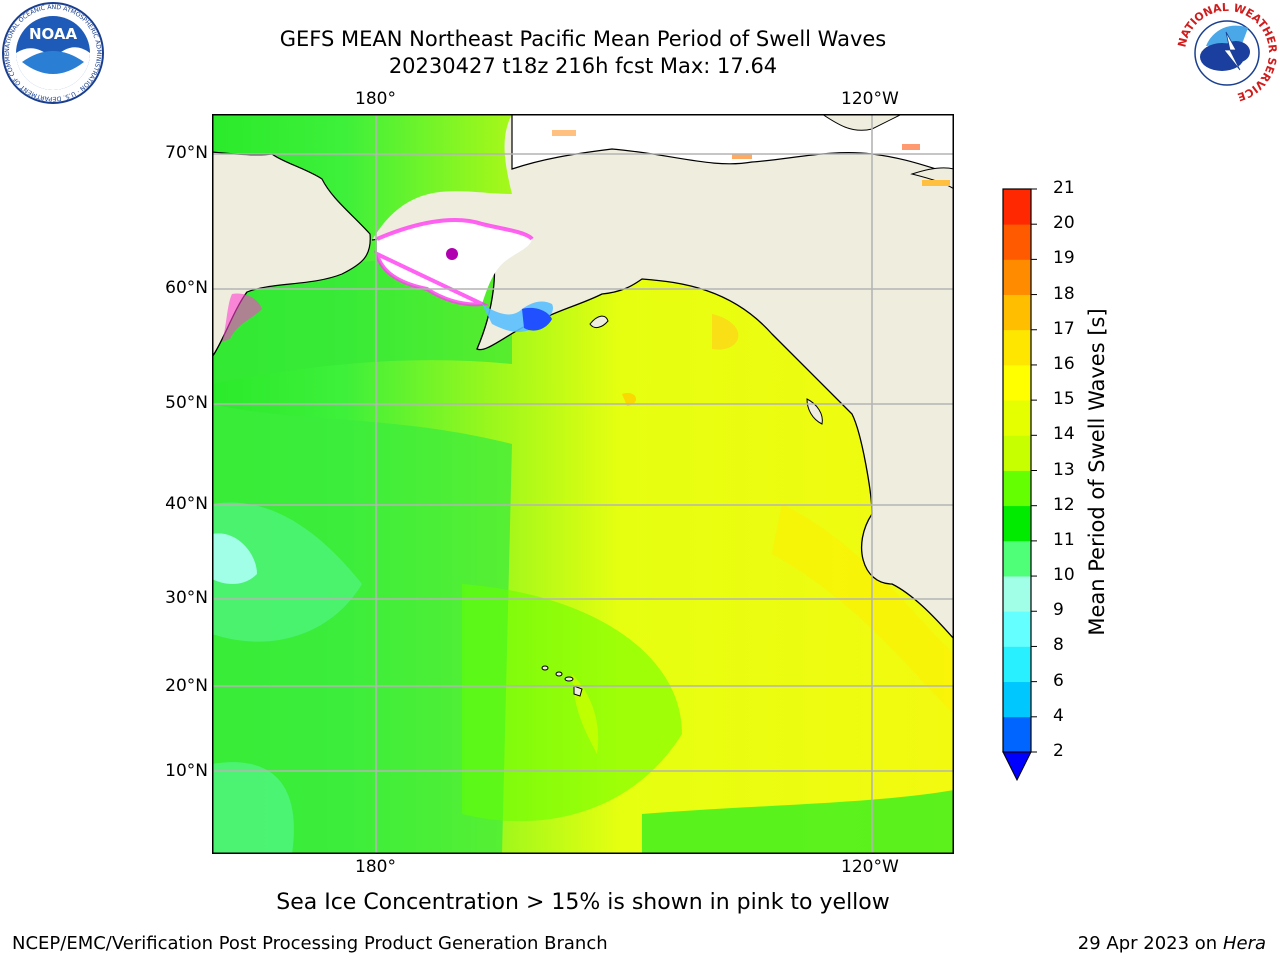 This screenshot has height=960, width=1280. What do you see at coordinates (1064, 469) in the screenshot?
I see `colorbar-tick-label: 13` at bounding box center [1064, 469].